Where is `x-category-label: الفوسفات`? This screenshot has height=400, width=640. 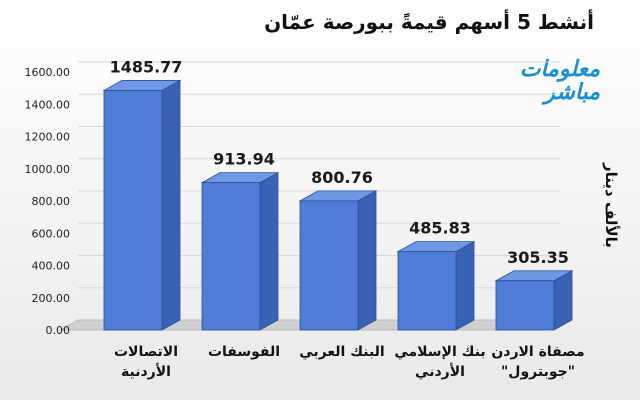 x-category-label: الفوسفات is located at coordinates (244, 352).